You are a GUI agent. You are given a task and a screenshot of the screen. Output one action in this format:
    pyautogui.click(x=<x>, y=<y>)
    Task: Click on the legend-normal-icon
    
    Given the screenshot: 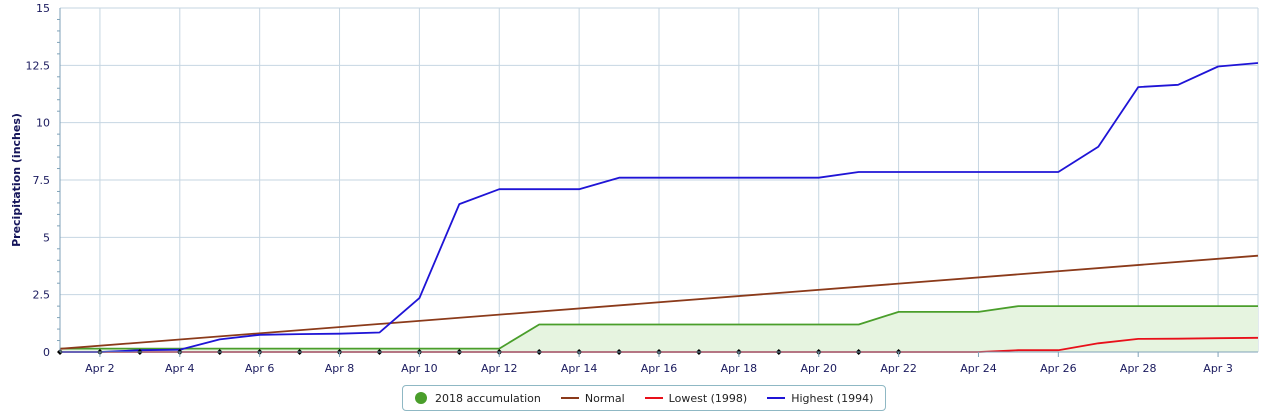 What is the action you would take?
    pyautogui.click(x=569, y=398)
    